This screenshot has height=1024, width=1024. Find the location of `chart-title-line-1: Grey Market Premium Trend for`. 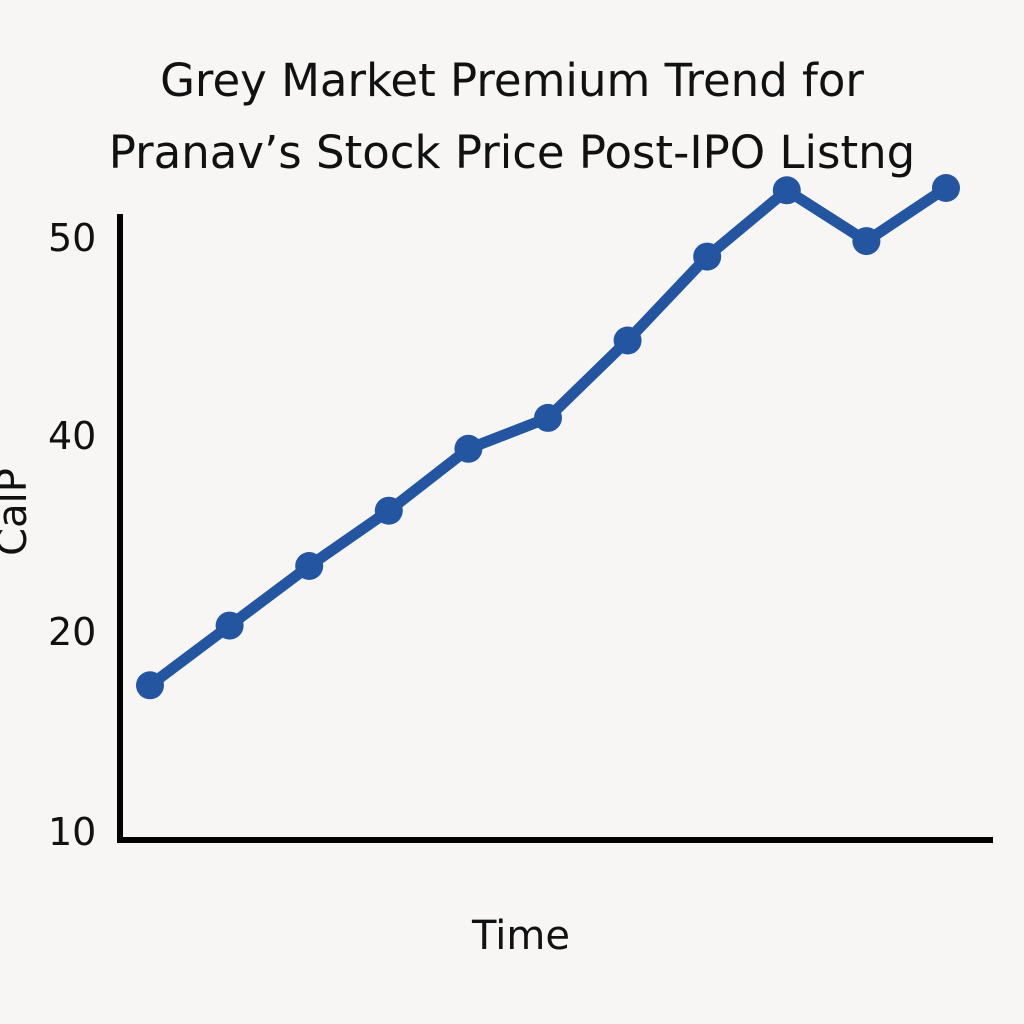

chart-title-line-1: Grey Market Premium Trend for is located at coordinates (512, 80).